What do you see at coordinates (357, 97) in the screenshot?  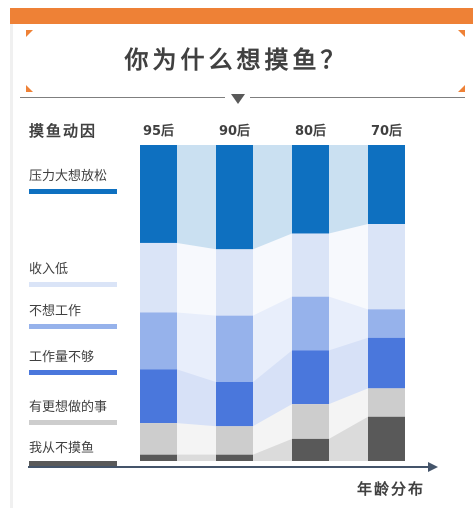 I see `title-divider-right` at bounding box center [357, 97].